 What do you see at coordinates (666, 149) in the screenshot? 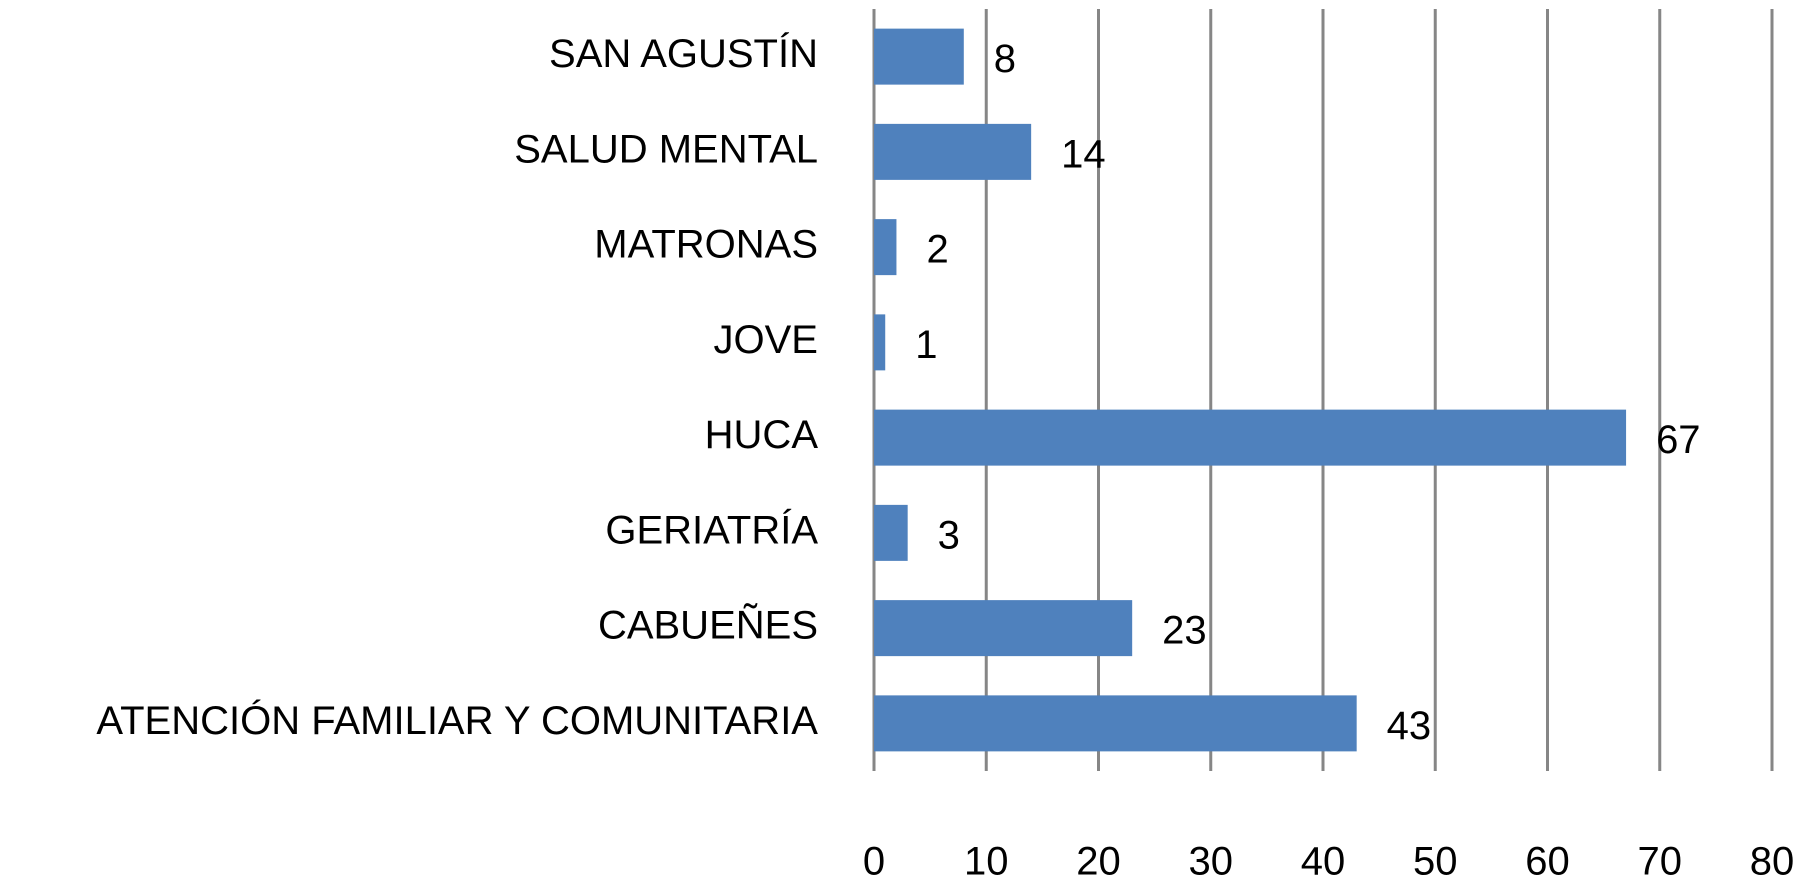
I see `y-tick-label: SALUD MENTAL` at bounding box center [666, 149].